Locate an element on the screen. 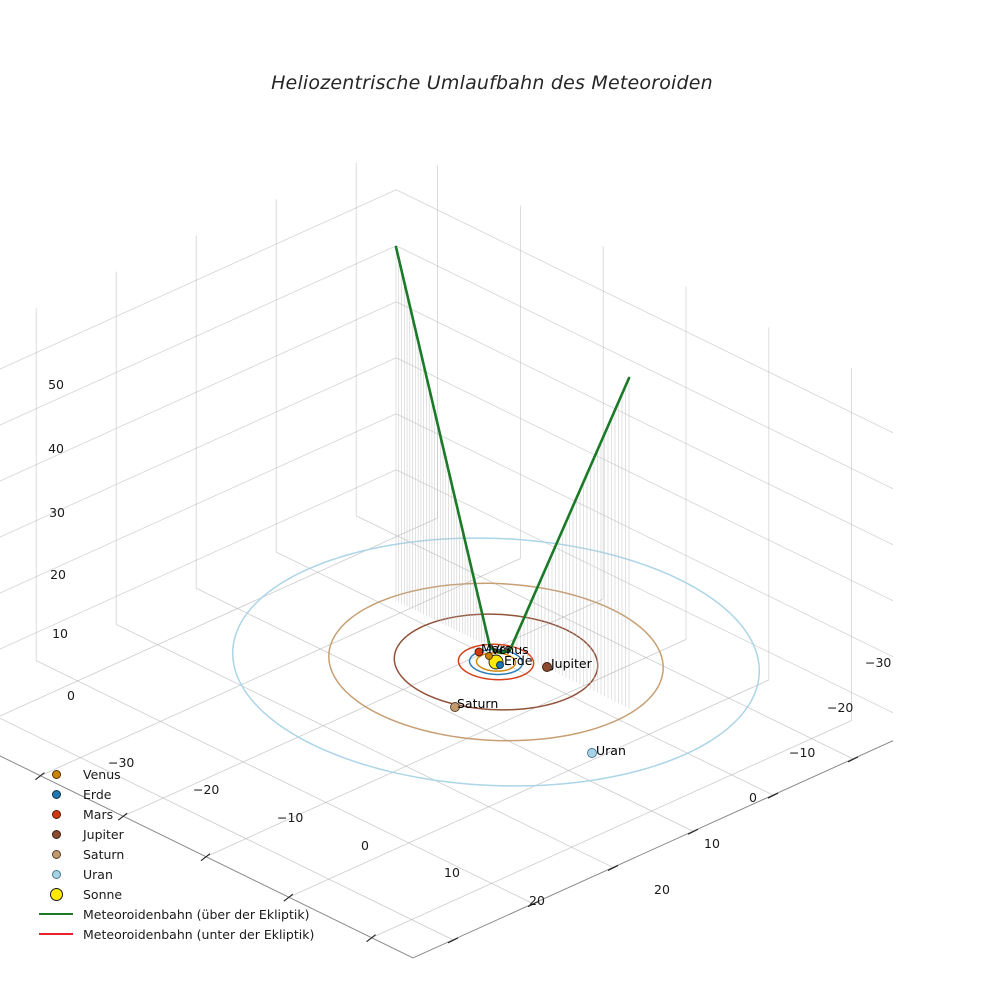 The image size is (984, 984). tick-label-y-5: 20 is located at coordinates (662, 889).